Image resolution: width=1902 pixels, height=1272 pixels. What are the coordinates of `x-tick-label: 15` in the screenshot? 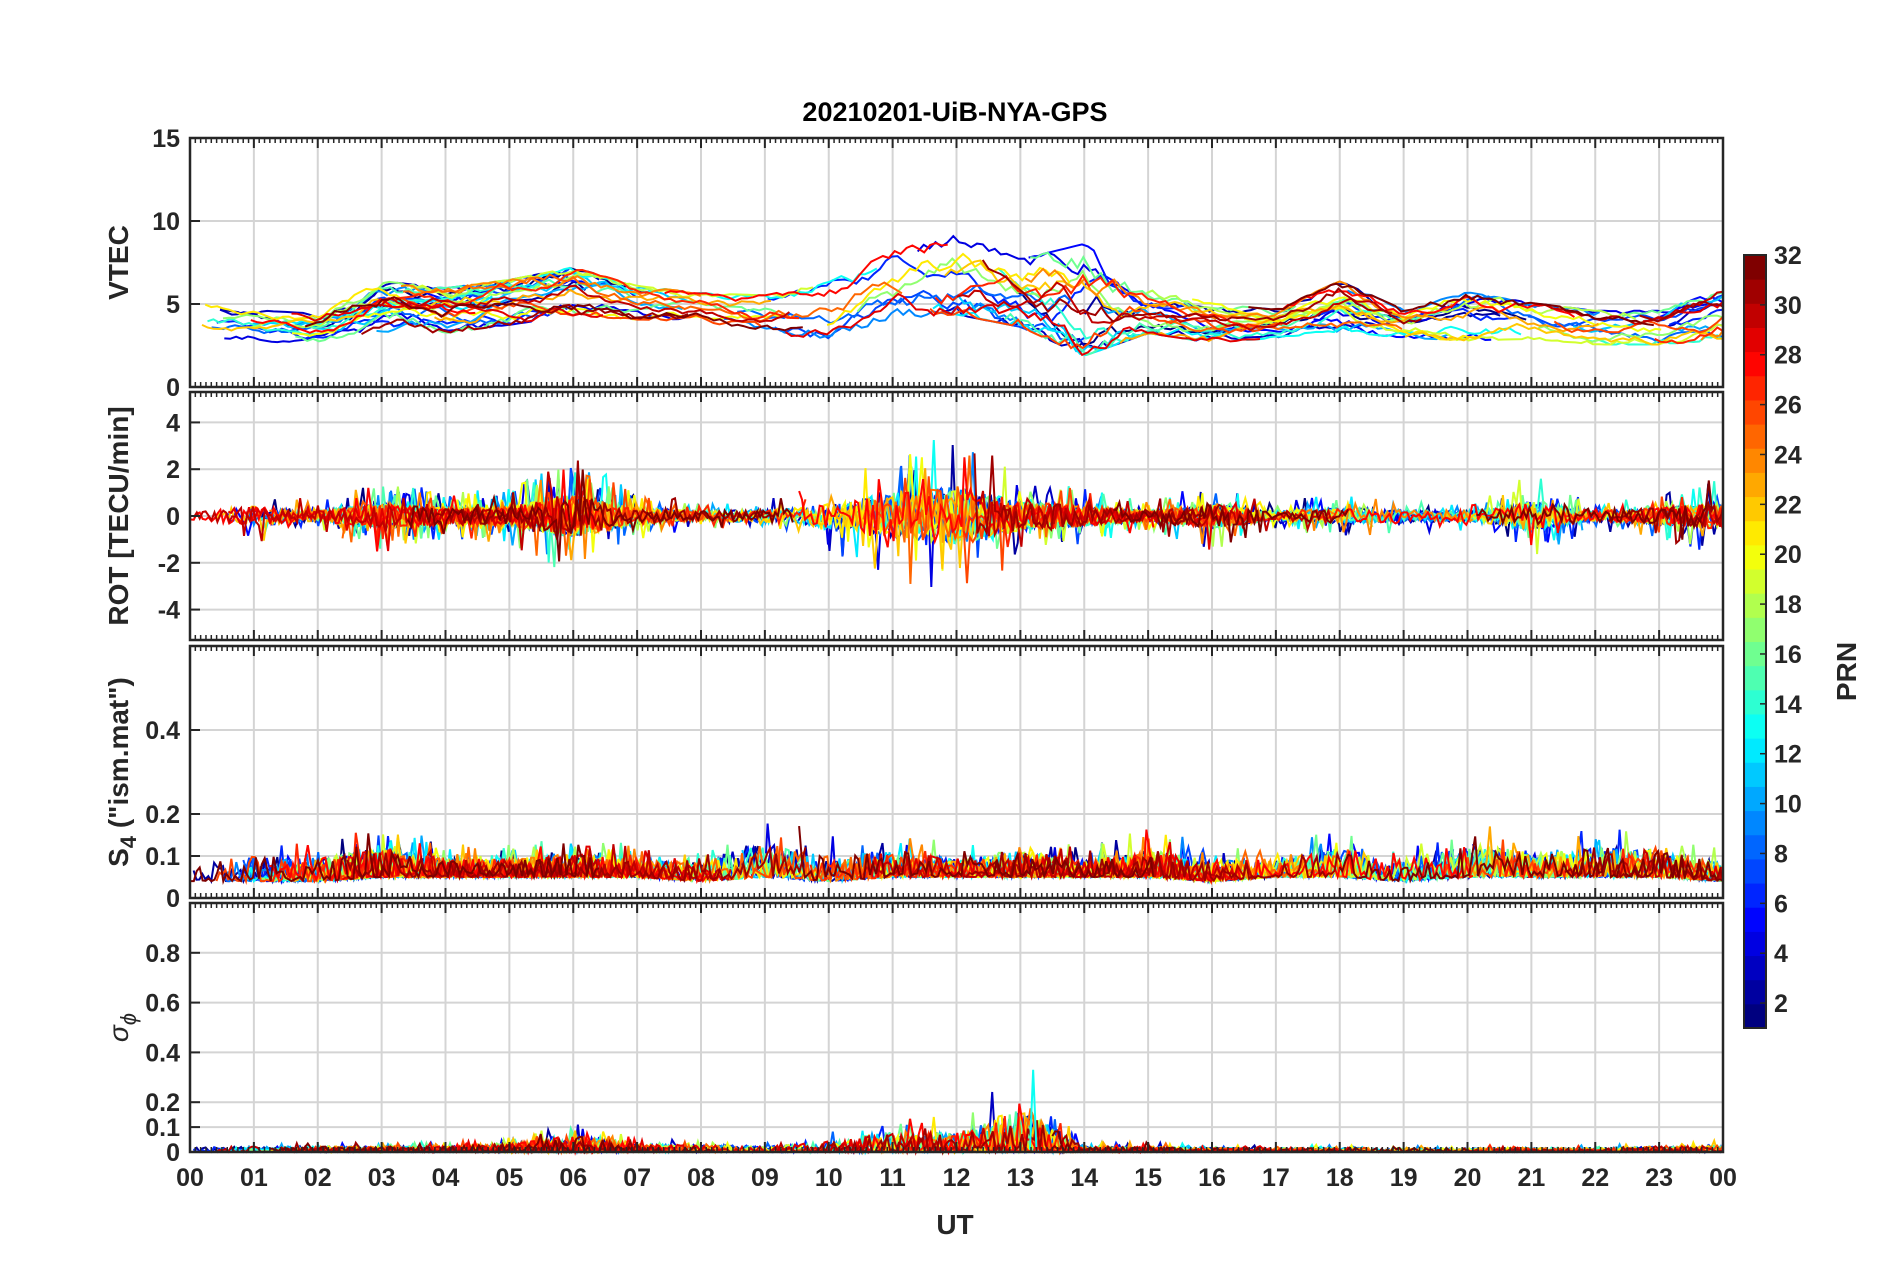 It's located at (1148, 1178).